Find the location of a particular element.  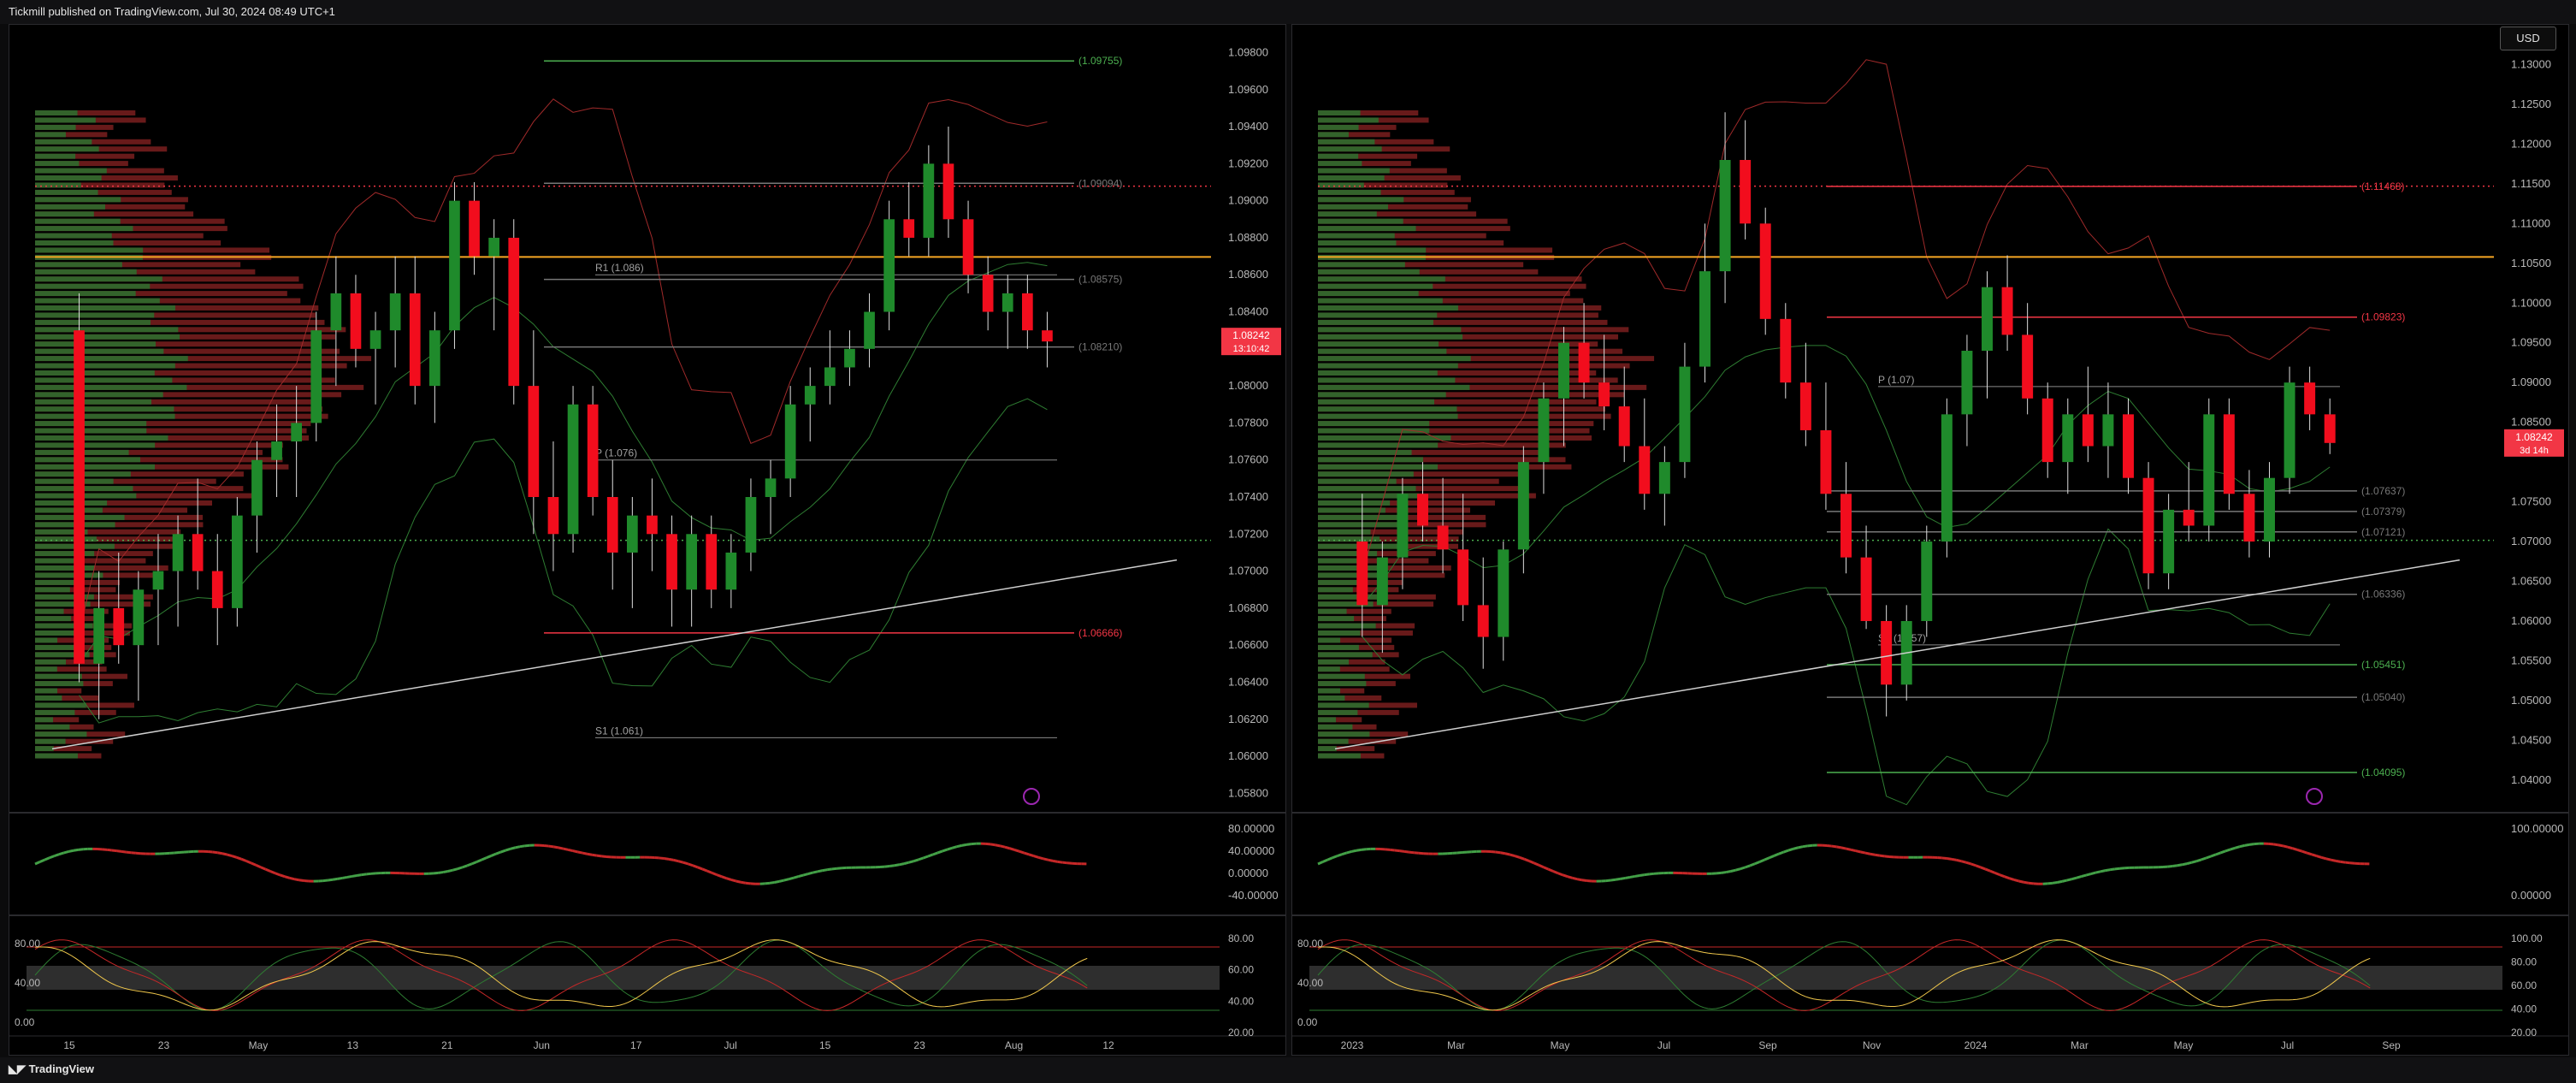

level-label: (1.07637) is located at coordinates (2383, 491).